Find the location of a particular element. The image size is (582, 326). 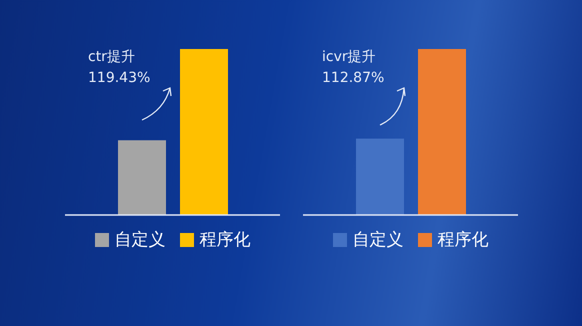

annotation: 112.87% is located at coordinates (353, 78).